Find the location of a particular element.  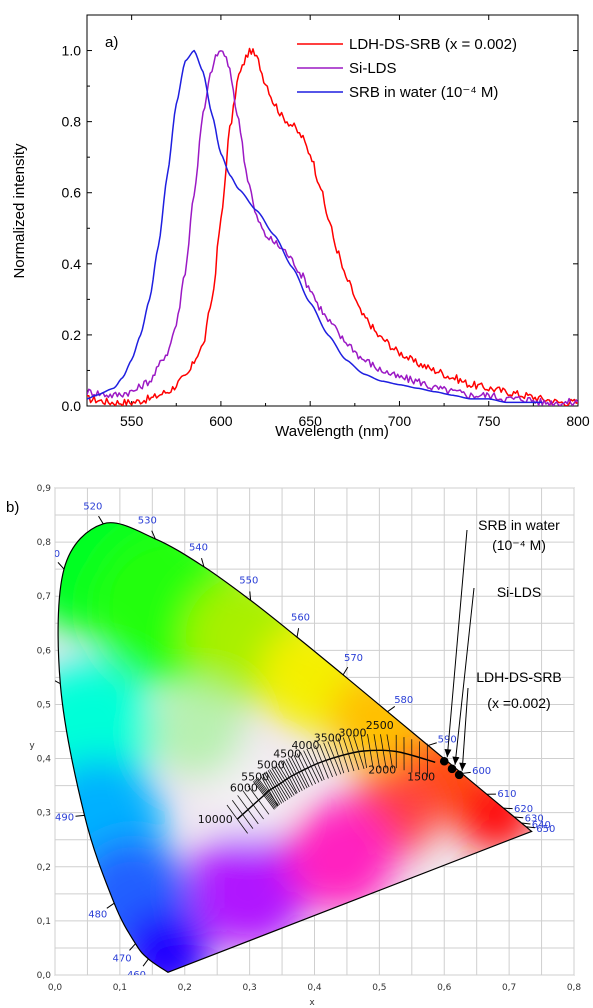

x-tick-label: 0,7 is located at coordinates (509, 988).